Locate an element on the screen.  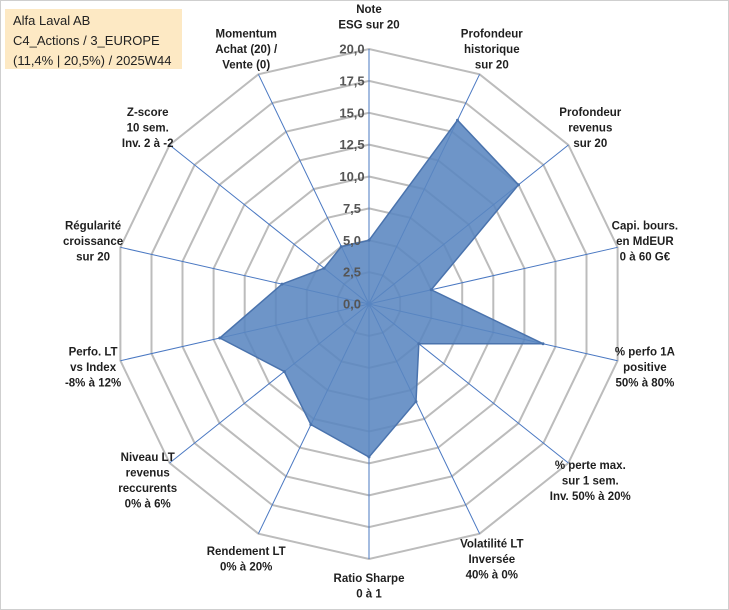
axis-label-group: Note ESG sur 20 is located at coordinates (368, 18).